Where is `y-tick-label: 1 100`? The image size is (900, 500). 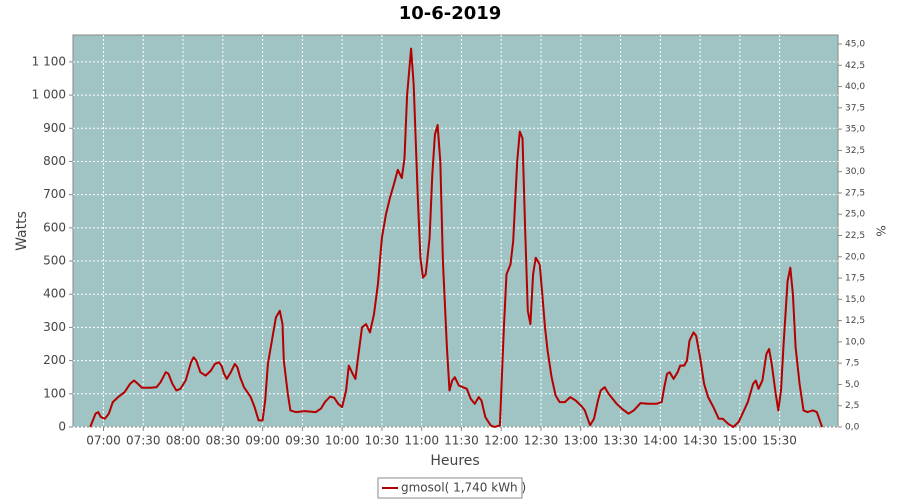 y-tick-label: 1 100 is located at coordinates (49, 61).